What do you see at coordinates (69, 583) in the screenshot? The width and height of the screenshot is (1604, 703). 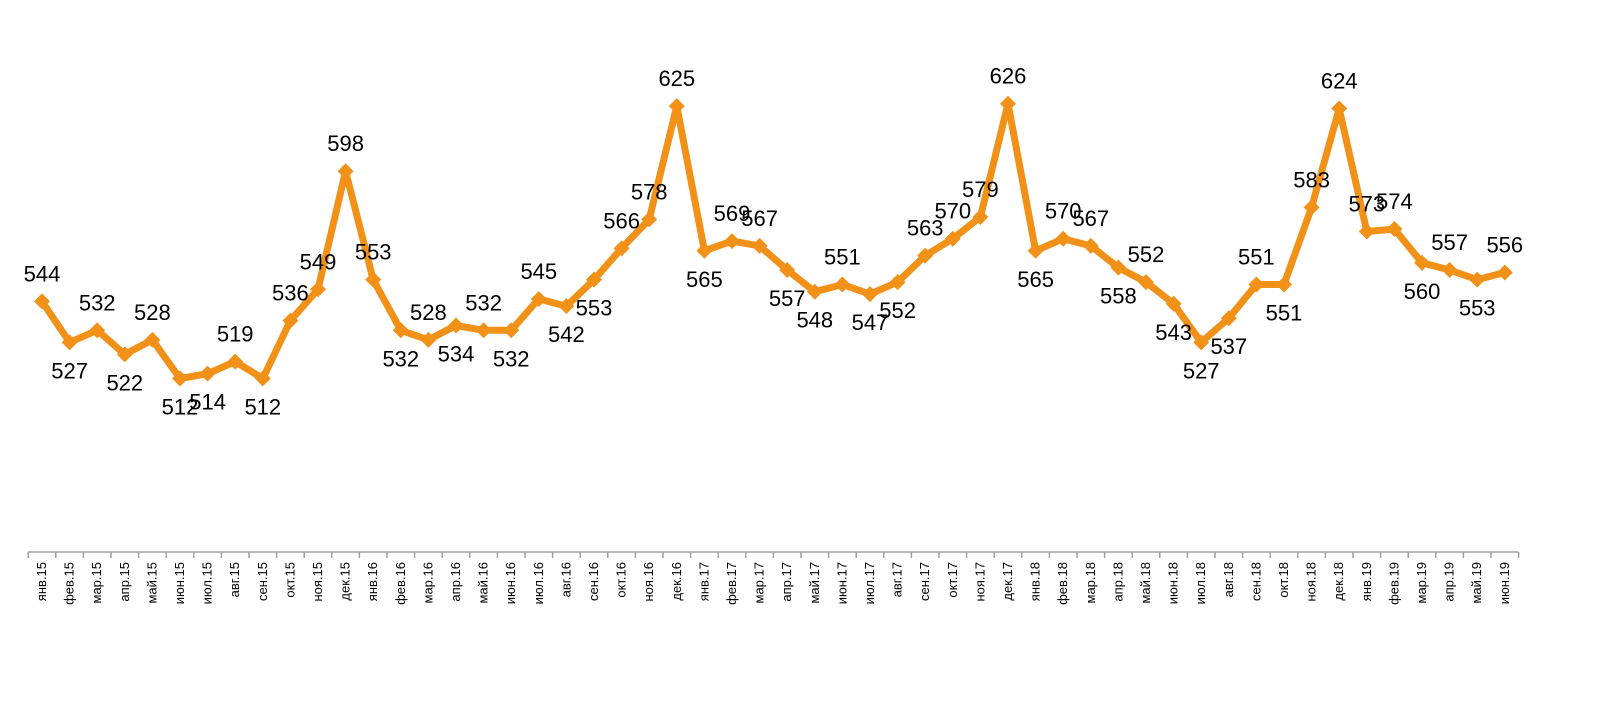 I see `x-tick-label: фев.15` at bounding box center [69, 583].